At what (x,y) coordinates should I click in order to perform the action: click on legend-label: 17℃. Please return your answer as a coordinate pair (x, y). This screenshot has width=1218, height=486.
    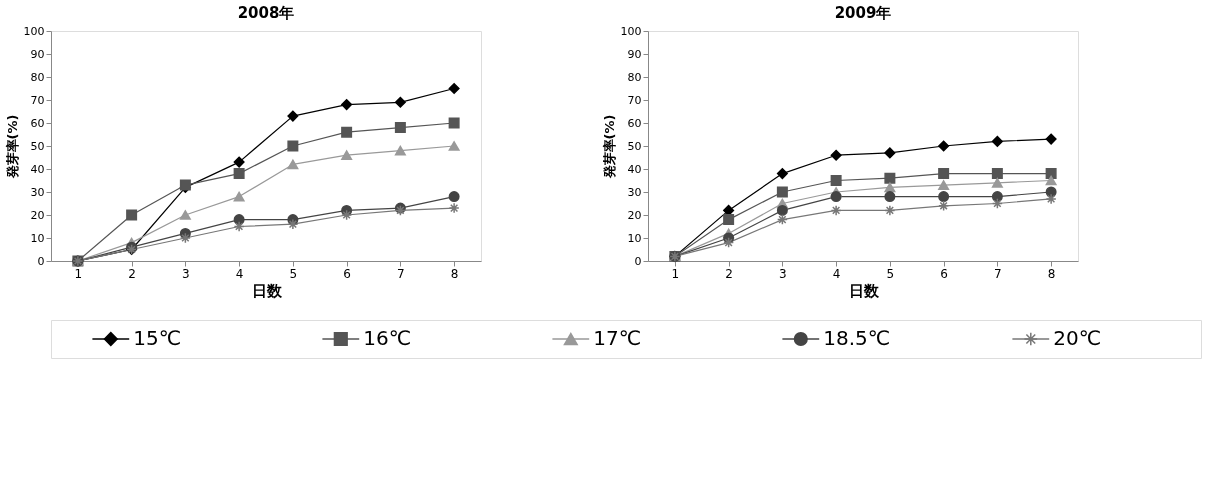
    Looking at the image, I should click on (617, 338).